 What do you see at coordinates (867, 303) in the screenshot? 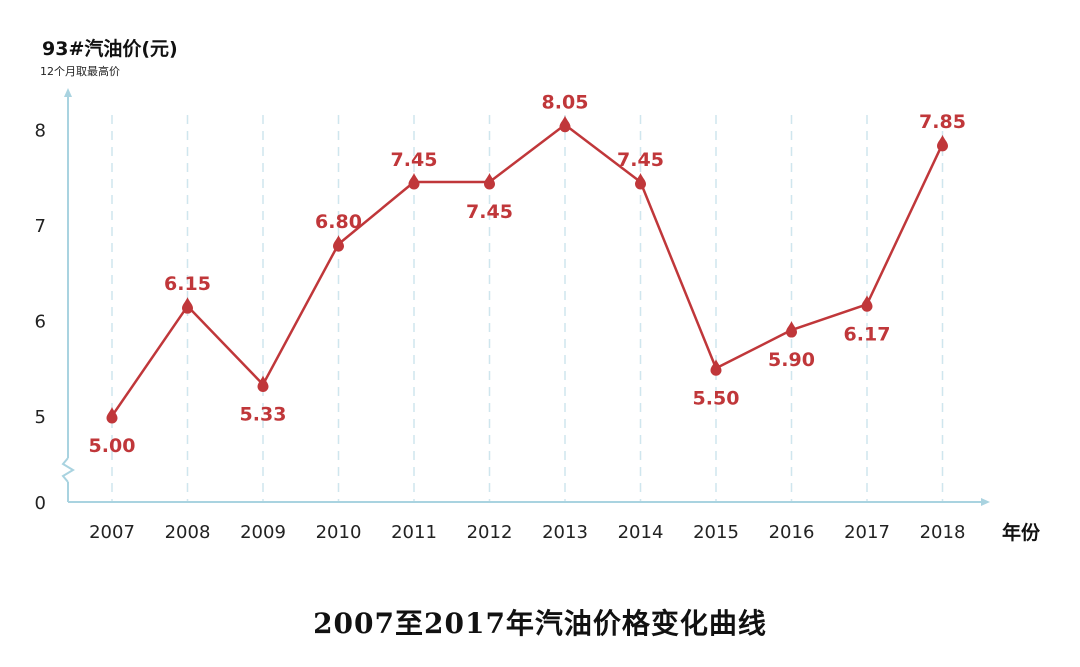
I see `data-point-2017` at bounding box center [867, 303].